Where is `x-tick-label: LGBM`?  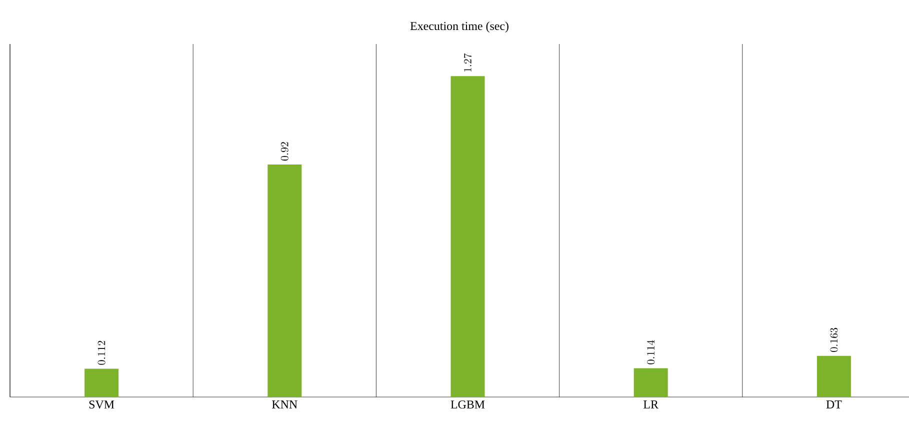
x-tick-label: LGBM is located at coordinates (467, 404).